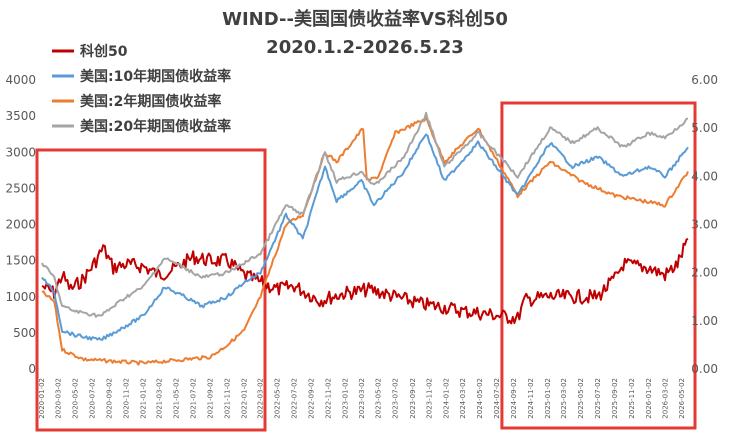 Image resolution: width=730 pixels, height=440 pixels. I want to click on x-axis-tick-label: 2023-01-02, so click(345, 398).